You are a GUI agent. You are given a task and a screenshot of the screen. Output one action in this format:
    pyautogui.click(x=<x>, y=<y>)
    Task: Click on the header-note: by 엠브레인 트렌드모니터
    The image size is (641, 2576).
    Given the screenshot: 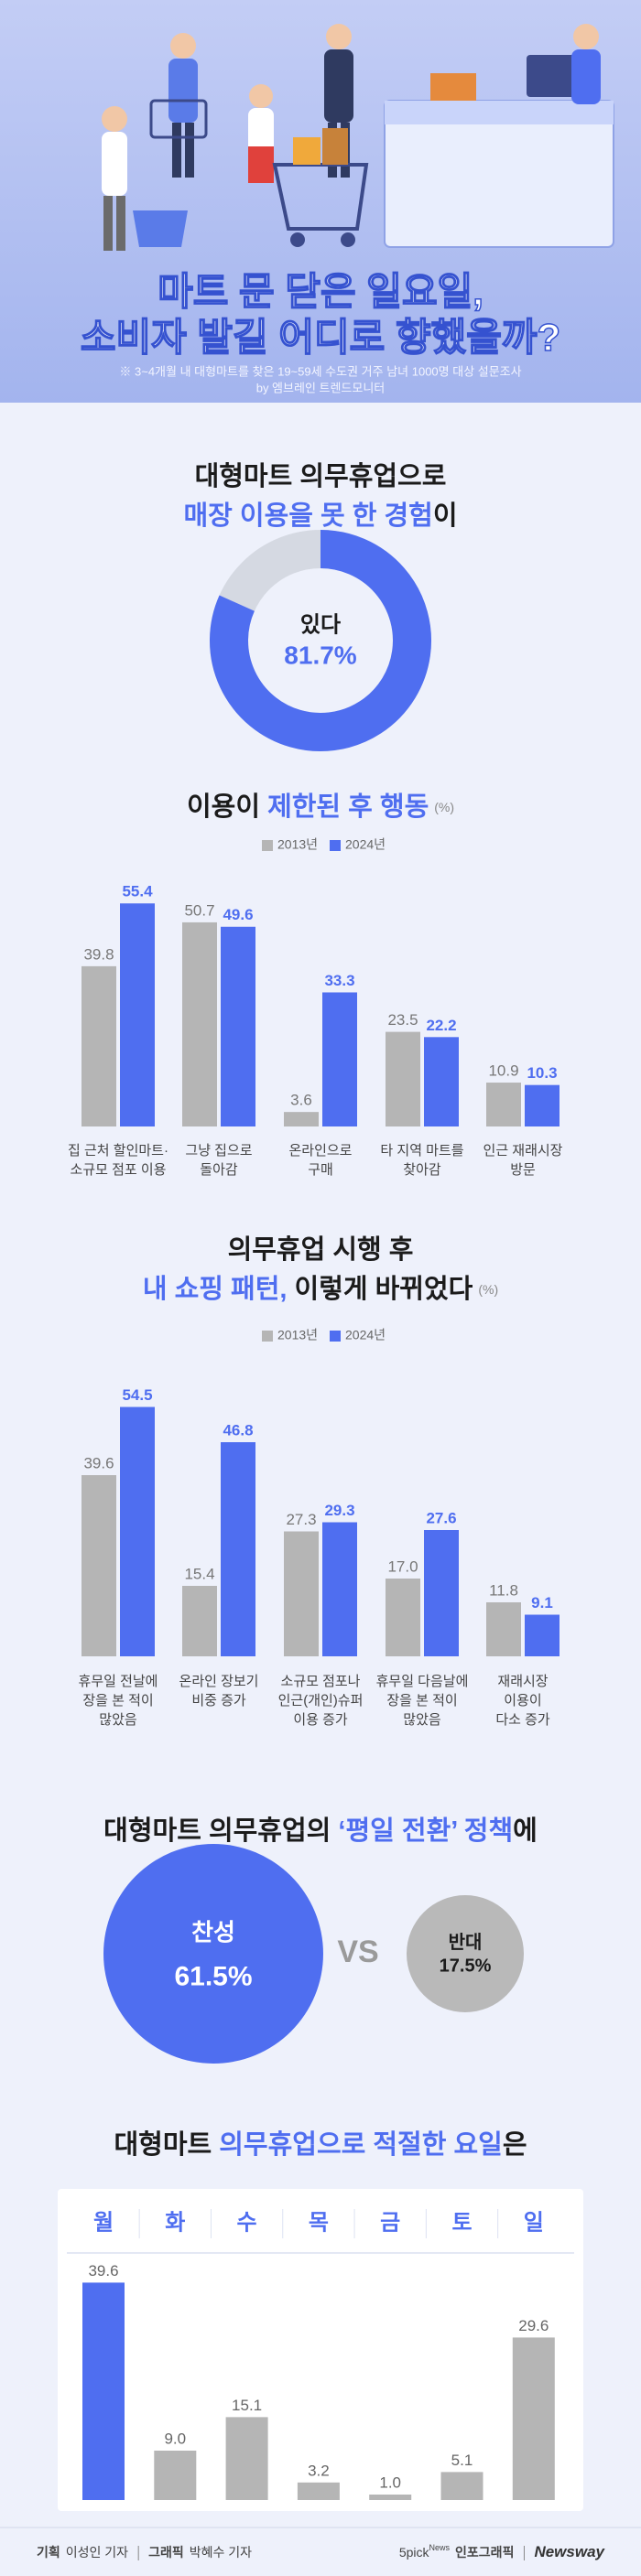 What is the action you would take?
    pyautogui.click(x=321, y=388)
    